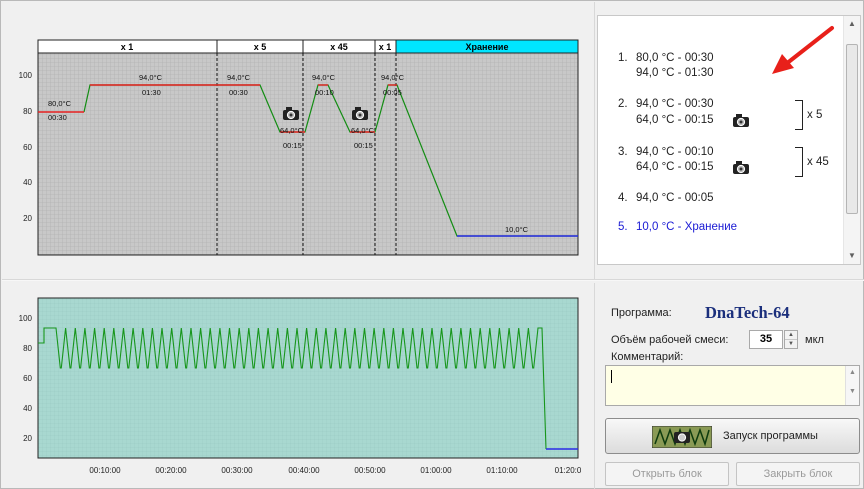  Describe the element at coordinates (237, 470) in the screenshot. I see `x-tick: 00:30:00` at that location.